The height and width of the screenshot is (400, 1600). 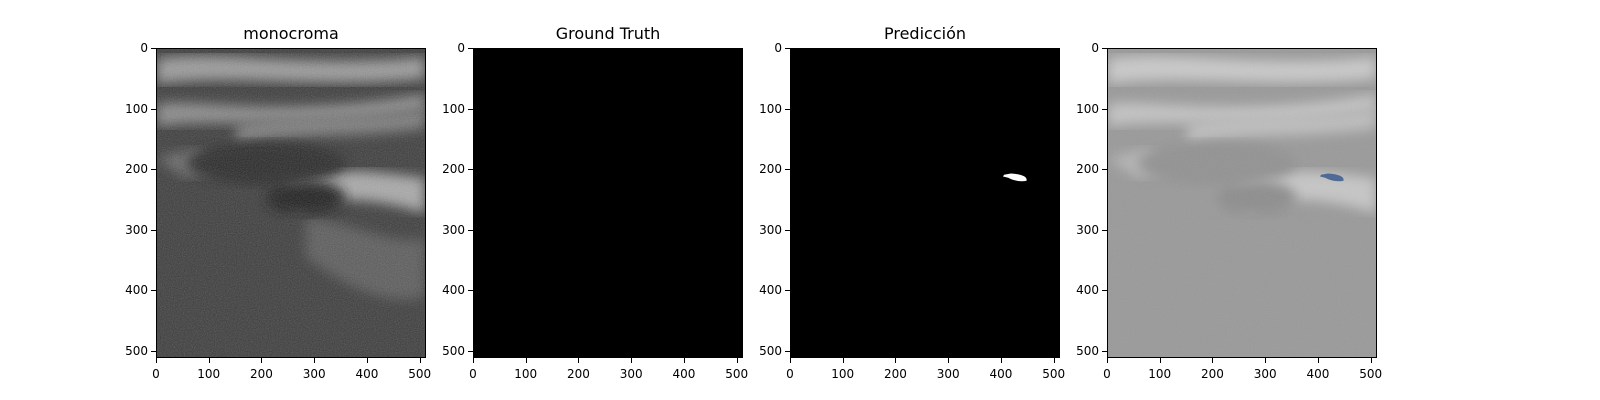 What do you see at coordinates (924, 33) in the screenshot?
I see `panel-title: Predicción` at bounding box center [924, 33].